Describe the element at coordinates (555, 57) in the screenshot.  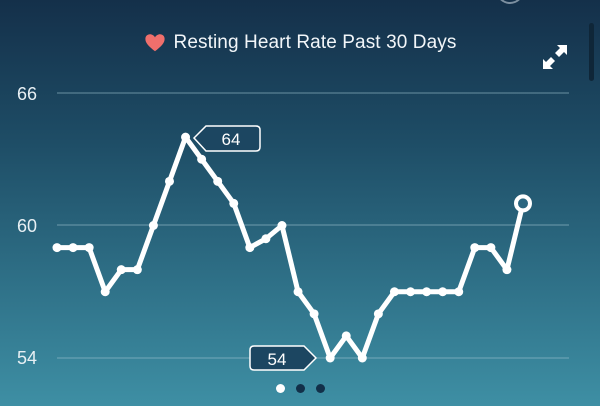
I see `expand-arrows-icon` at that location.